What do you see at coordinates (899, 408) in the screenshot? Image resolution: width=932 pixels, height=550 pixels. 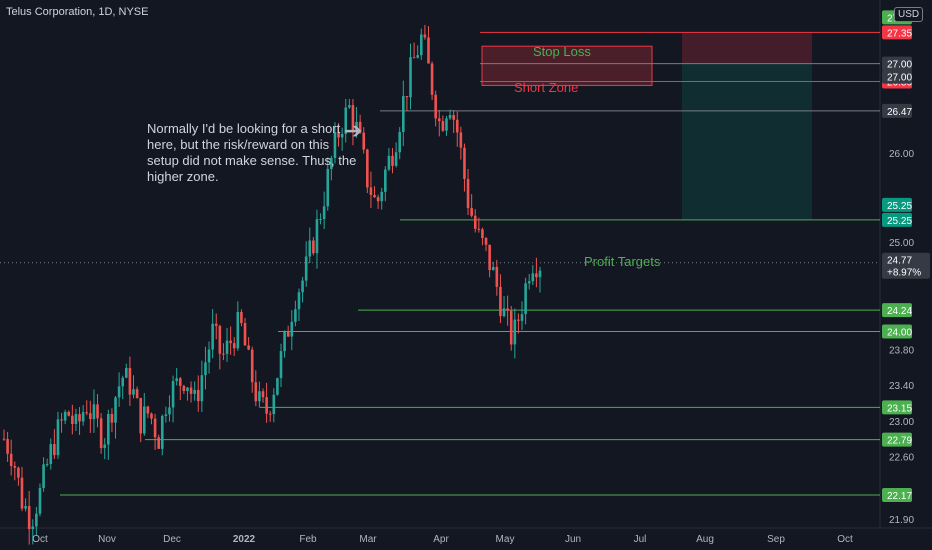 I see `level-badge-label: 23.15` at bounding box center [899, 408].